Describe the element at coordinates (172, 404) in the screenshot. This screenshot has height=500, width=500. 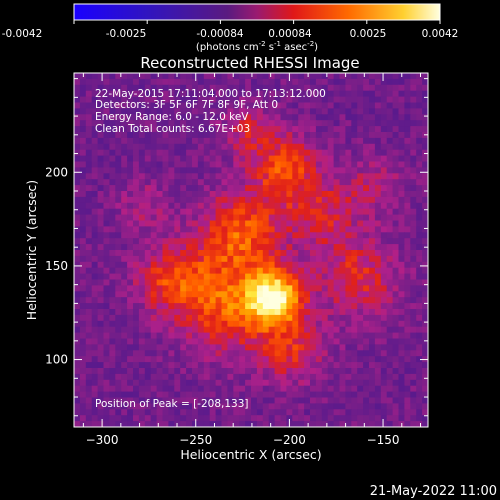
I see `peak-position-label: Position of Peak = [-208,133]` at that location.